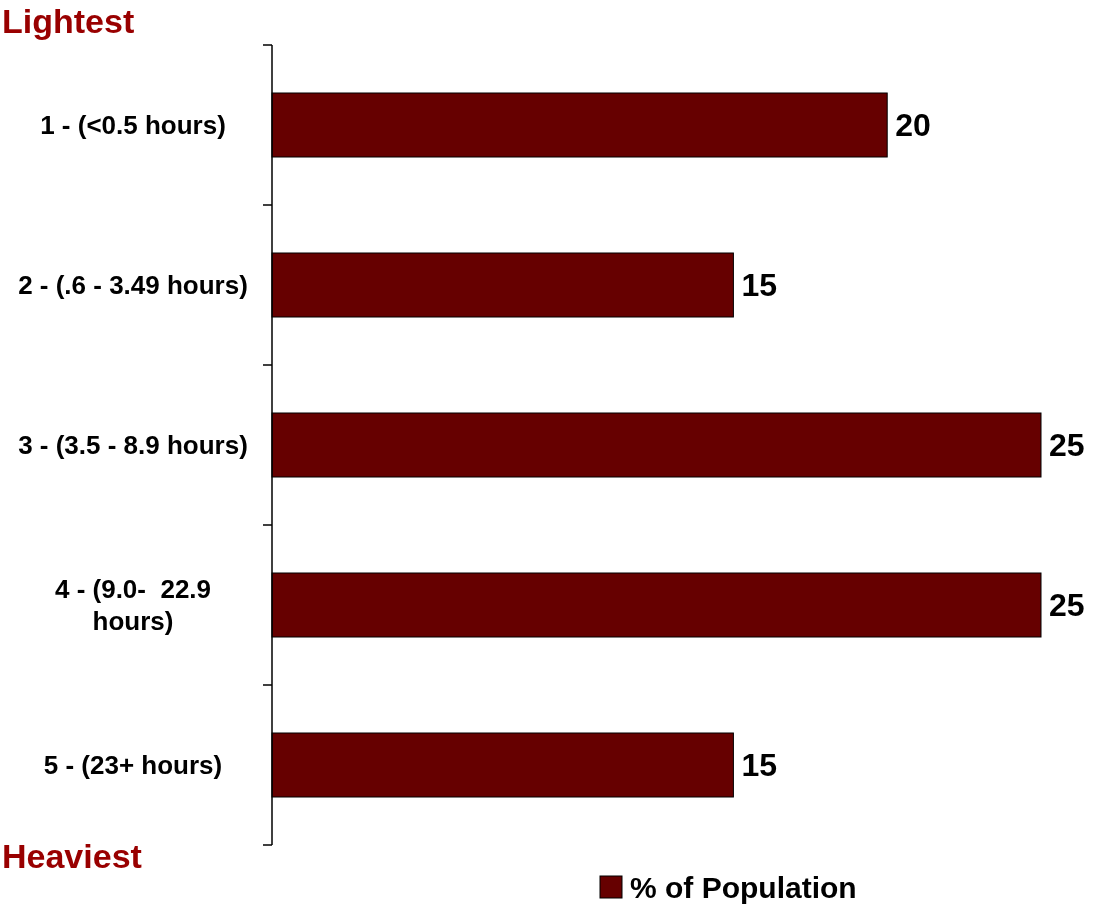  I want to click on y-tick-label: 2 - (.6 - 3.49 hours), so click(133, 285).